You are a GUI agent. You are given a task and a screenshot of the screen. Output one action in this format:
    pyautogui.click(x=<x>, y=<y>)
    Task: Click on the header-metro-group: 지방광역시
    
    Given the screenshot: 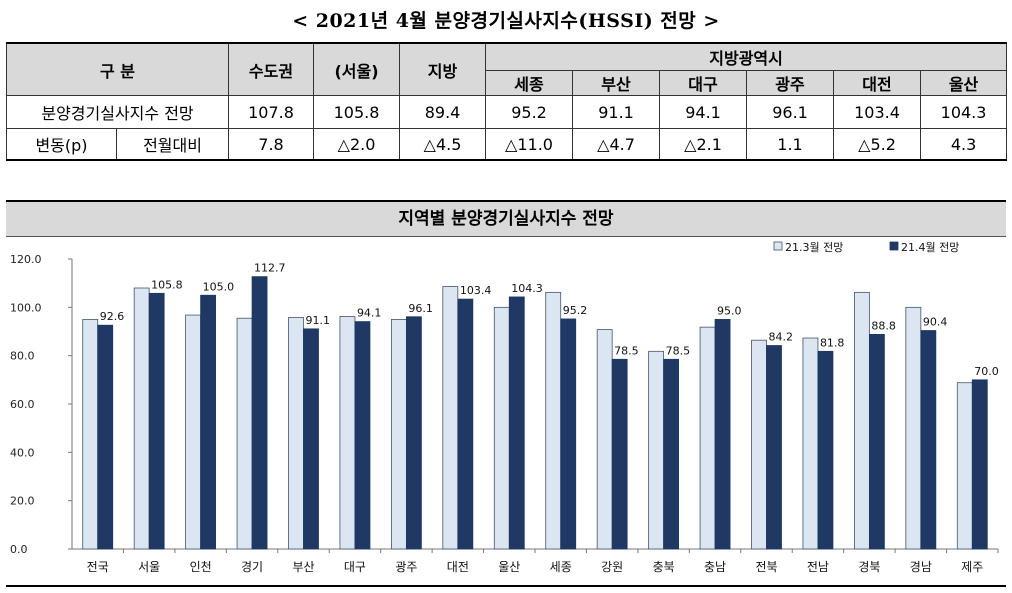 What is the action you would take?
    pyautogui.click(x=746, y=56)
    